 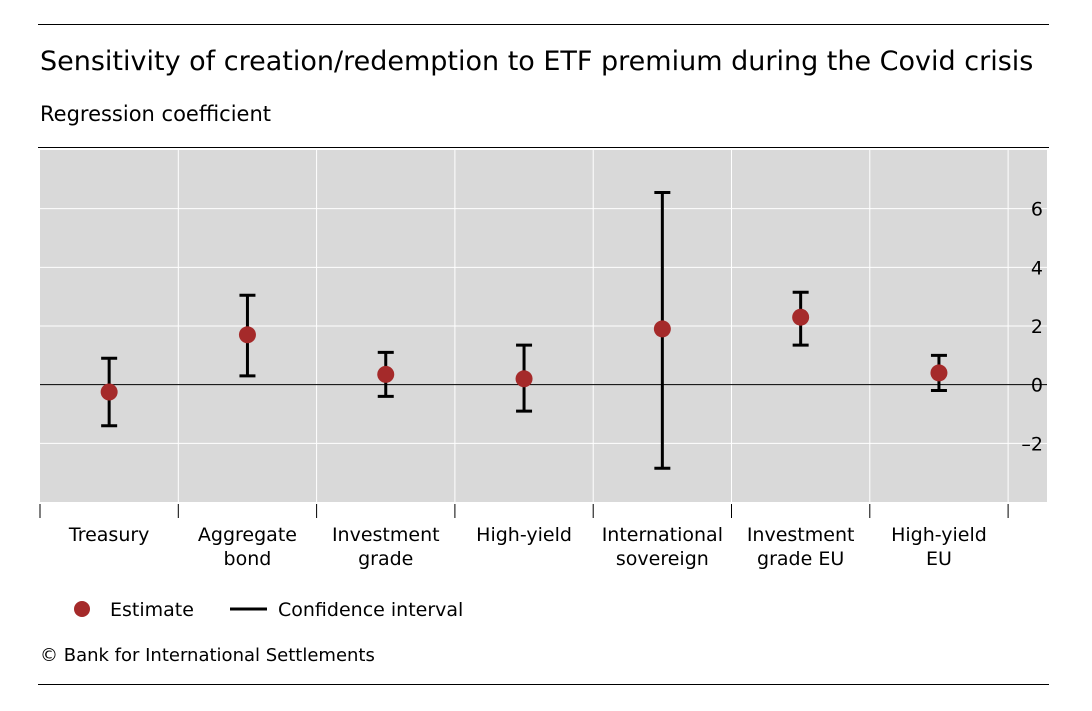 What do you see at coordinates (1037, 386) in the screenshot?
I see `y-tick-label: 0` at bounding box center [1037, 386].